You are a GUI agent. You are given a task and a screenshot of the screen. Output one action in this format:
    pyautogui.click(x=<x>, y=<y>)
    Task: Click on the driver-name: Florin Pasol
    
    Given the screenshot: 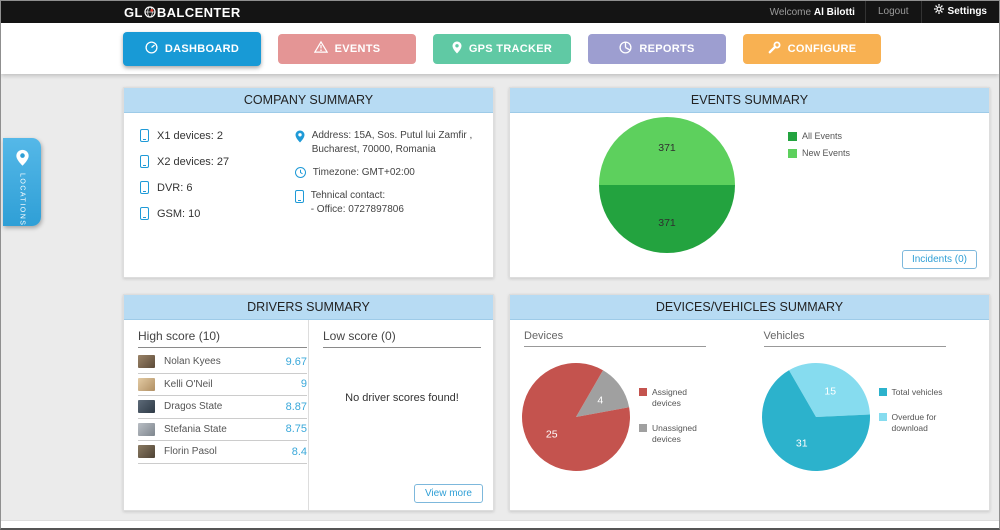 What is the action you would take?
    pyautogui.click(x=190, y=452)
    